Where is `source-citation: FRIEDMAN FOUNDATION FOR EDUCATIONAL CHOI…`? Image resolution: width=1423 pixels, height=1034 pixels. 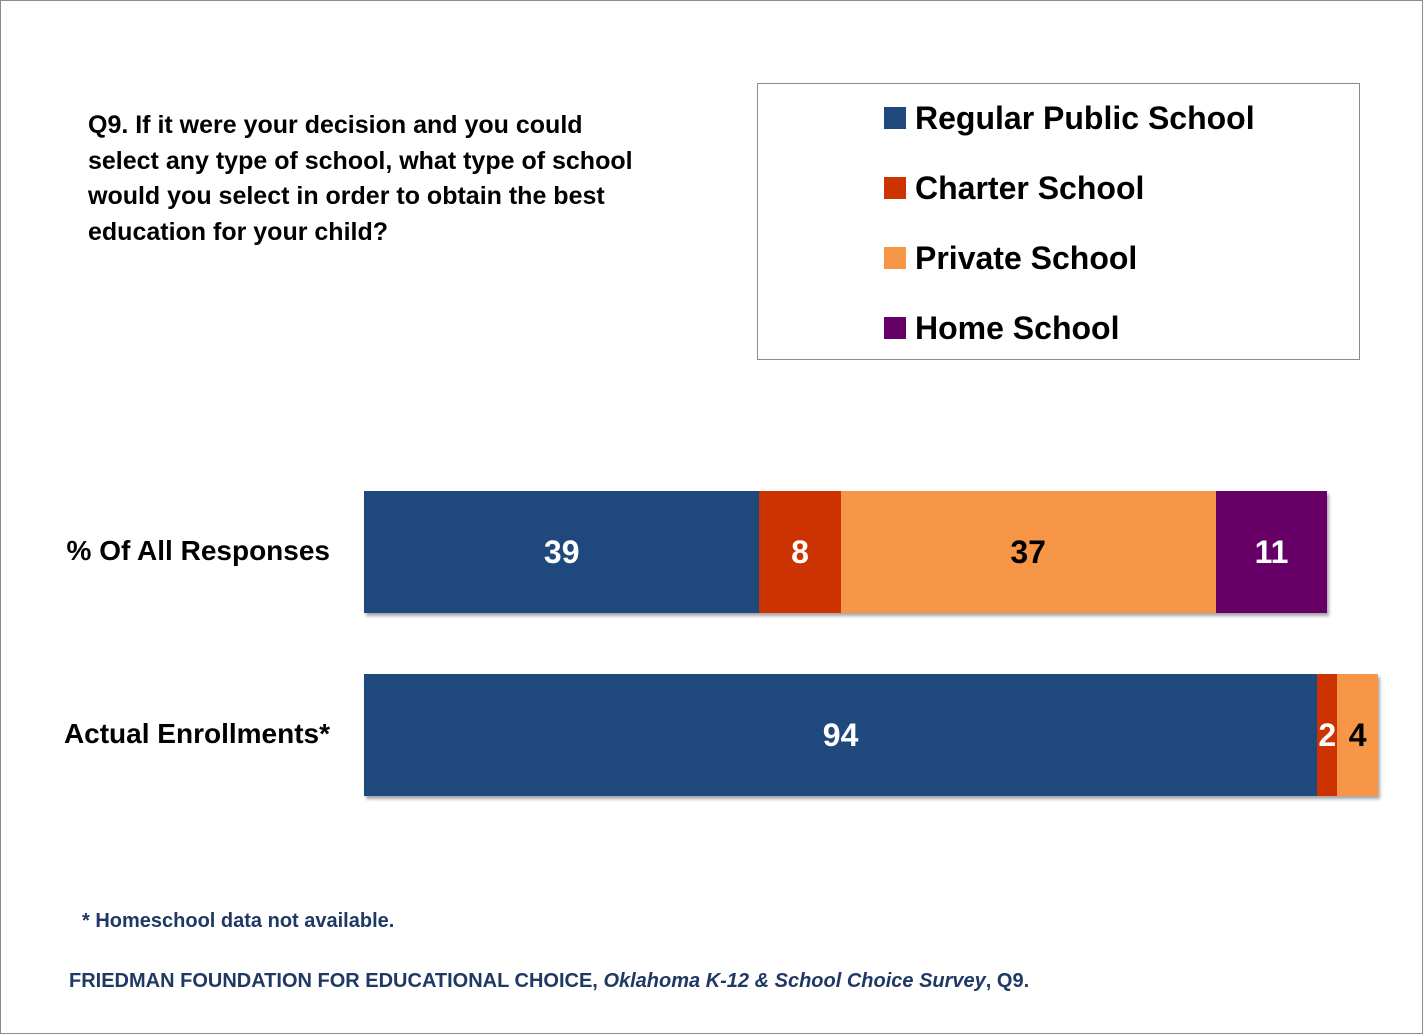
source-citation: FRIEDMAN FOUNDATION FOR EDUCATIONAL CHOI… is located at coordinates (549, 981).